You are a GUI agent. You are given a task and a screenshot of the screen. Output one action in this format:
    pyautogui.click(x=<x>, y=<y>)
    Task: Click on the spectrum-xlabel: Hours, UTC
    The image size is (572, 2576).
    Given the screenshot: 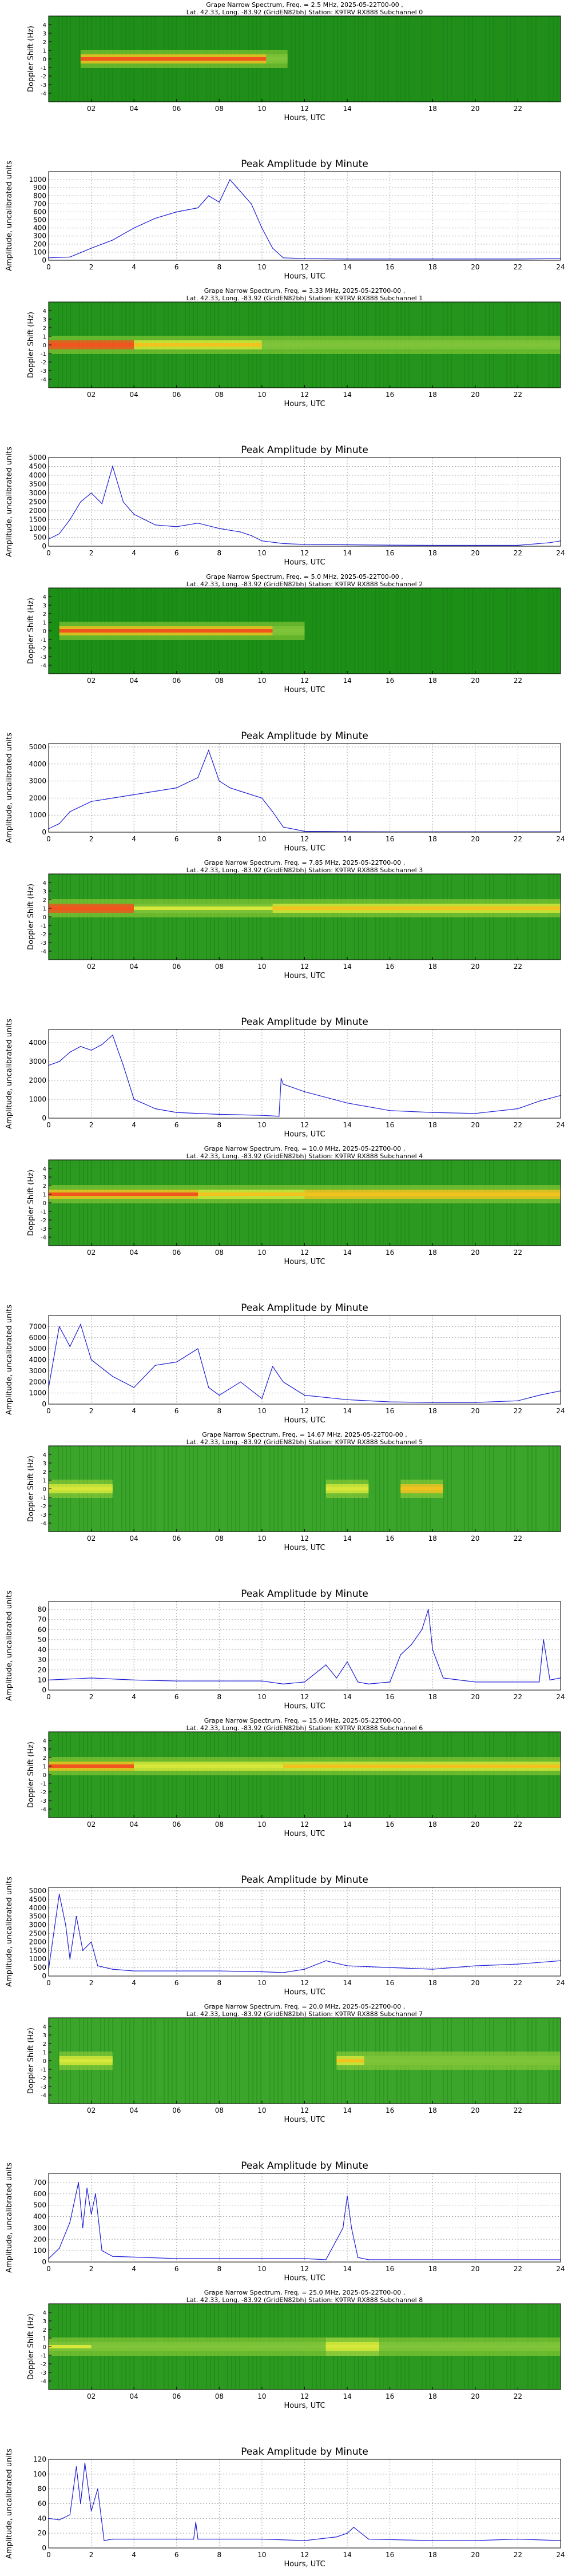 What is the action you would take?
    pyautogui.click(x=304, y=1548)
    